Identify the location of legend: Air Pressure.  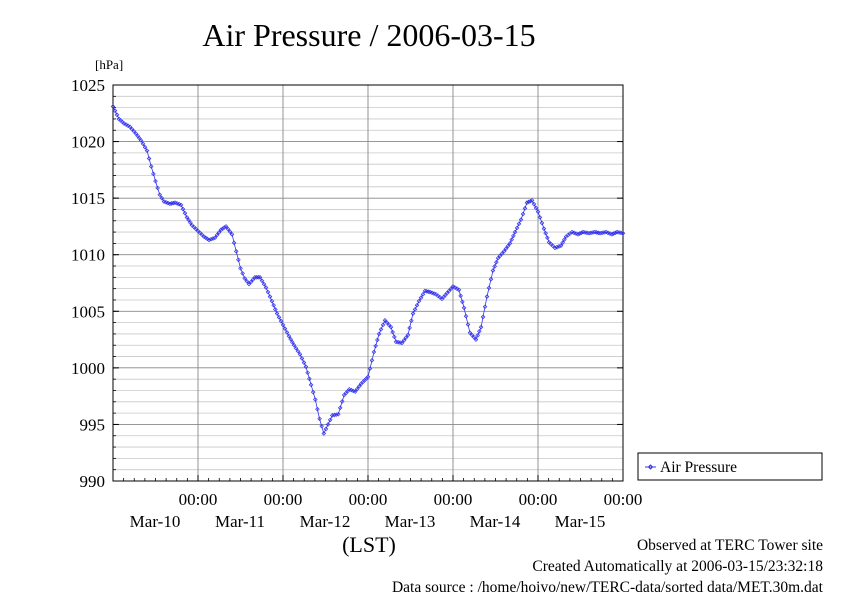
(730, 466).